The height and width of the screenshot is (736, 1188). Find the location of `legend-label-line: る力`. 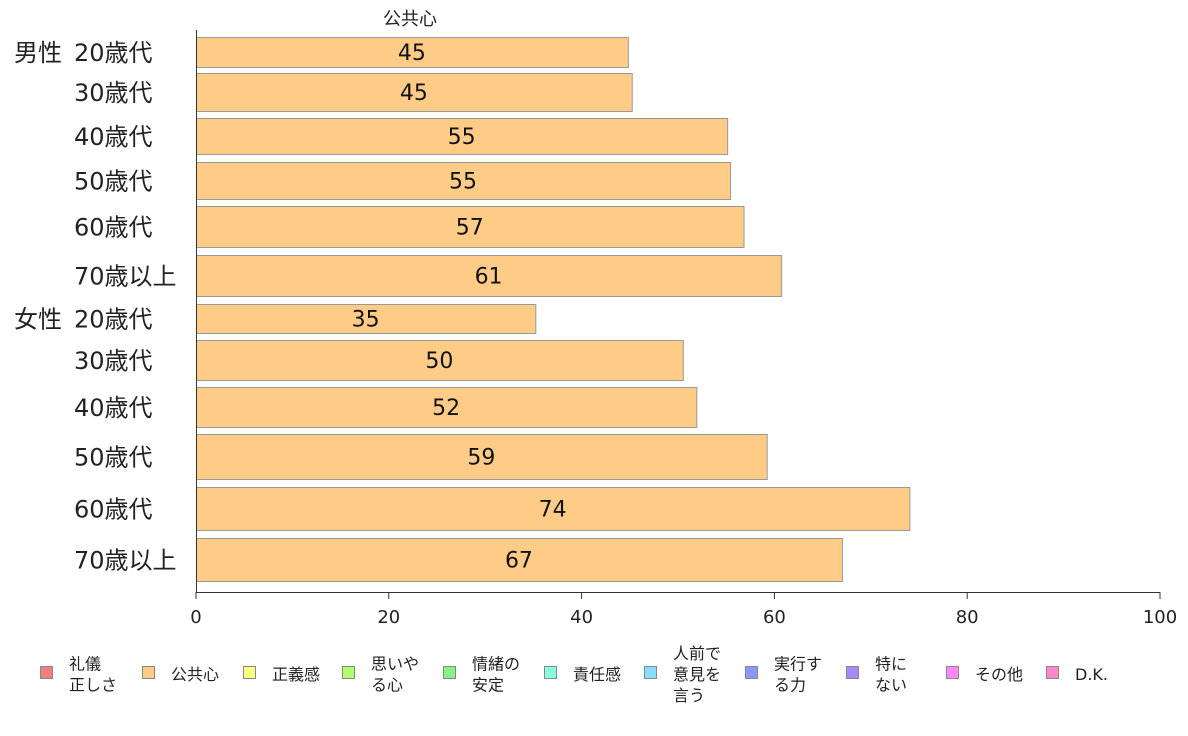

legend-label-line: る力 is located at coordinates (790, 685).